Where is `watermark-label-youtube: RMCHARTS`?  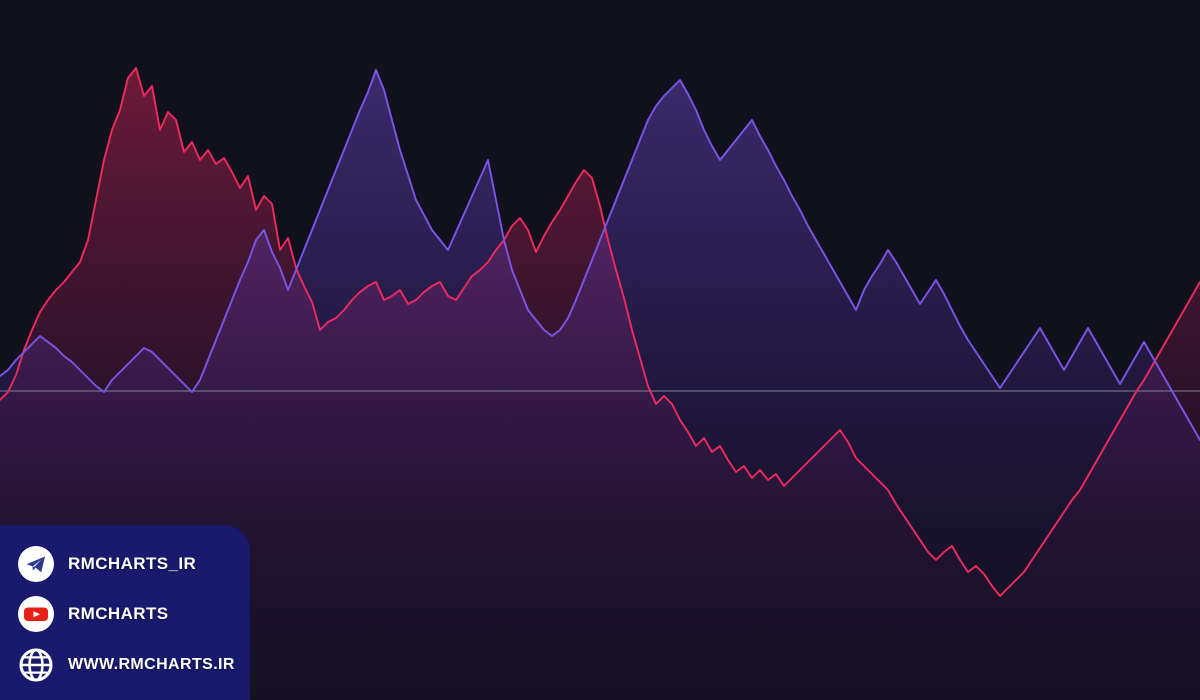
watermark-label-youtube: RMCHARTS is located at coordinates (118, 614).